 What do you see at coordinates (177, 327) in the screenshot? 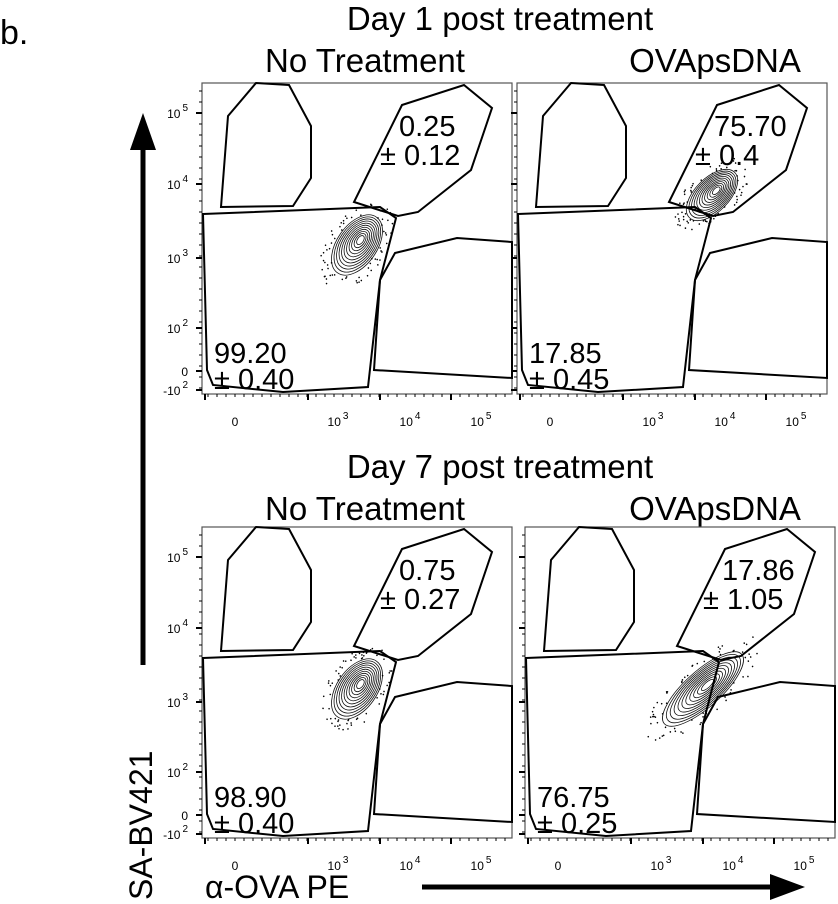
I see `y-tick-label: 10 2` at bounding box center [177, 327].